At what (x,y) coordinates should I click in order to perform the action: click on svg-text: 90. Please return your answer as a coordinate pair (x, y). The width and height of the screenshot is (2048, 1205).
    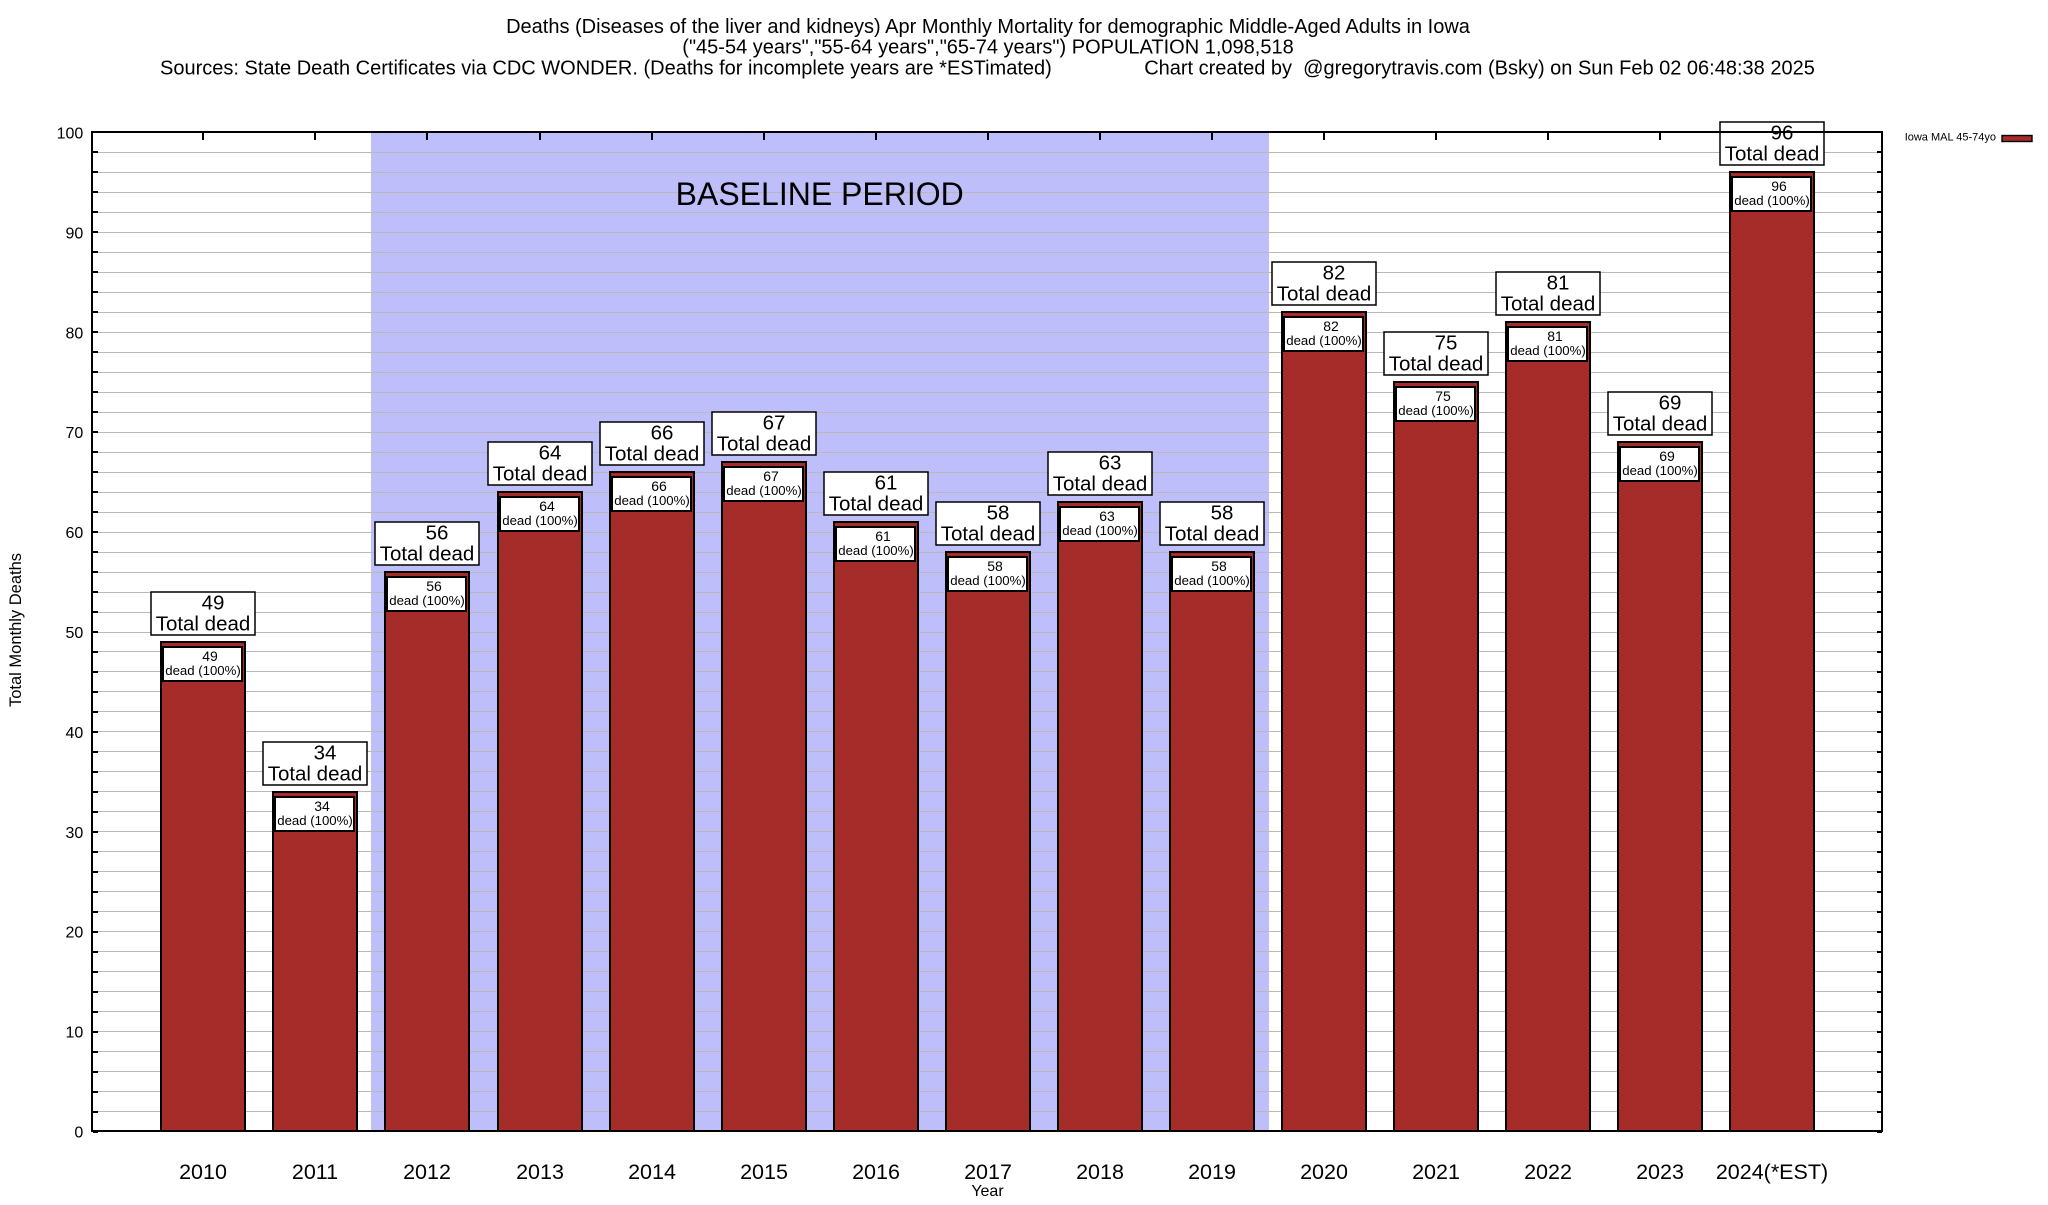
    Looking at the image, I should click on (75, 233).